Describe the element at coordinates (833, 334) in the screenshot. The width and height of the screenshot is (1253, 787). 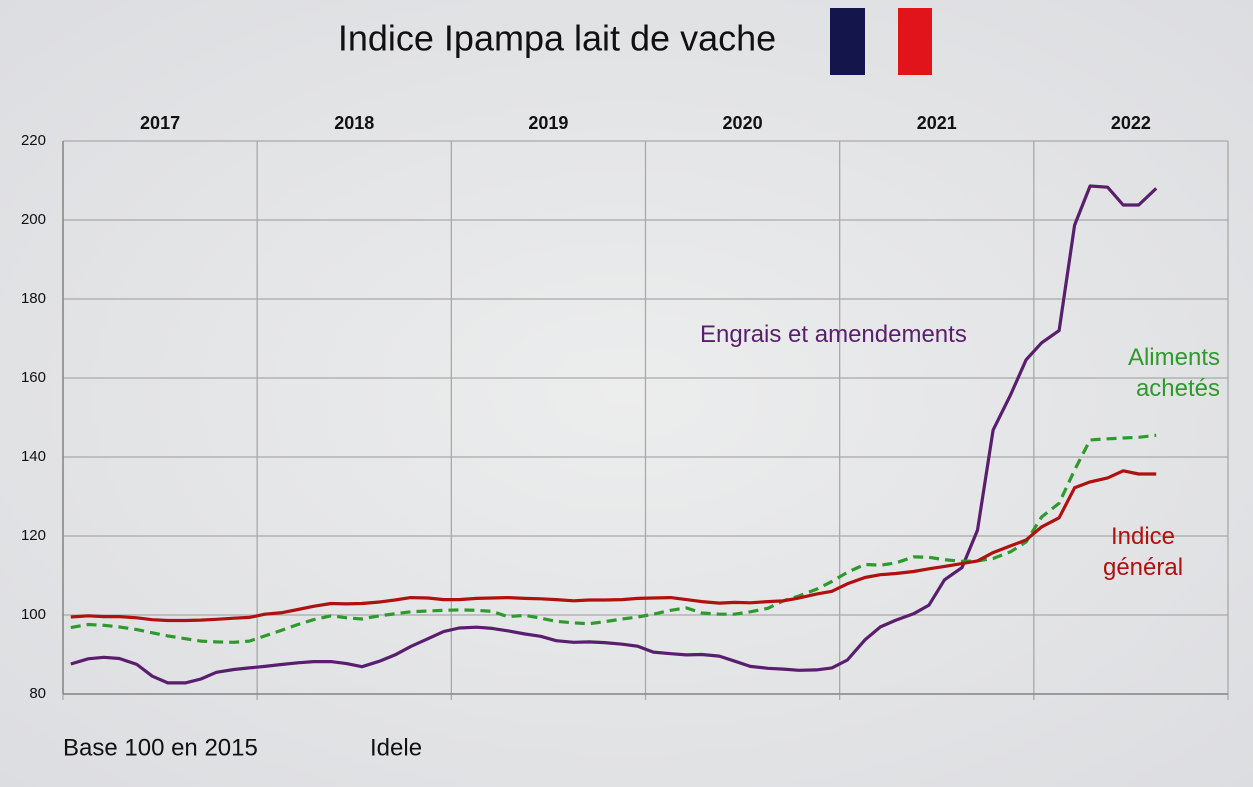
I see `series-label: Engrais et amendements` at that location.